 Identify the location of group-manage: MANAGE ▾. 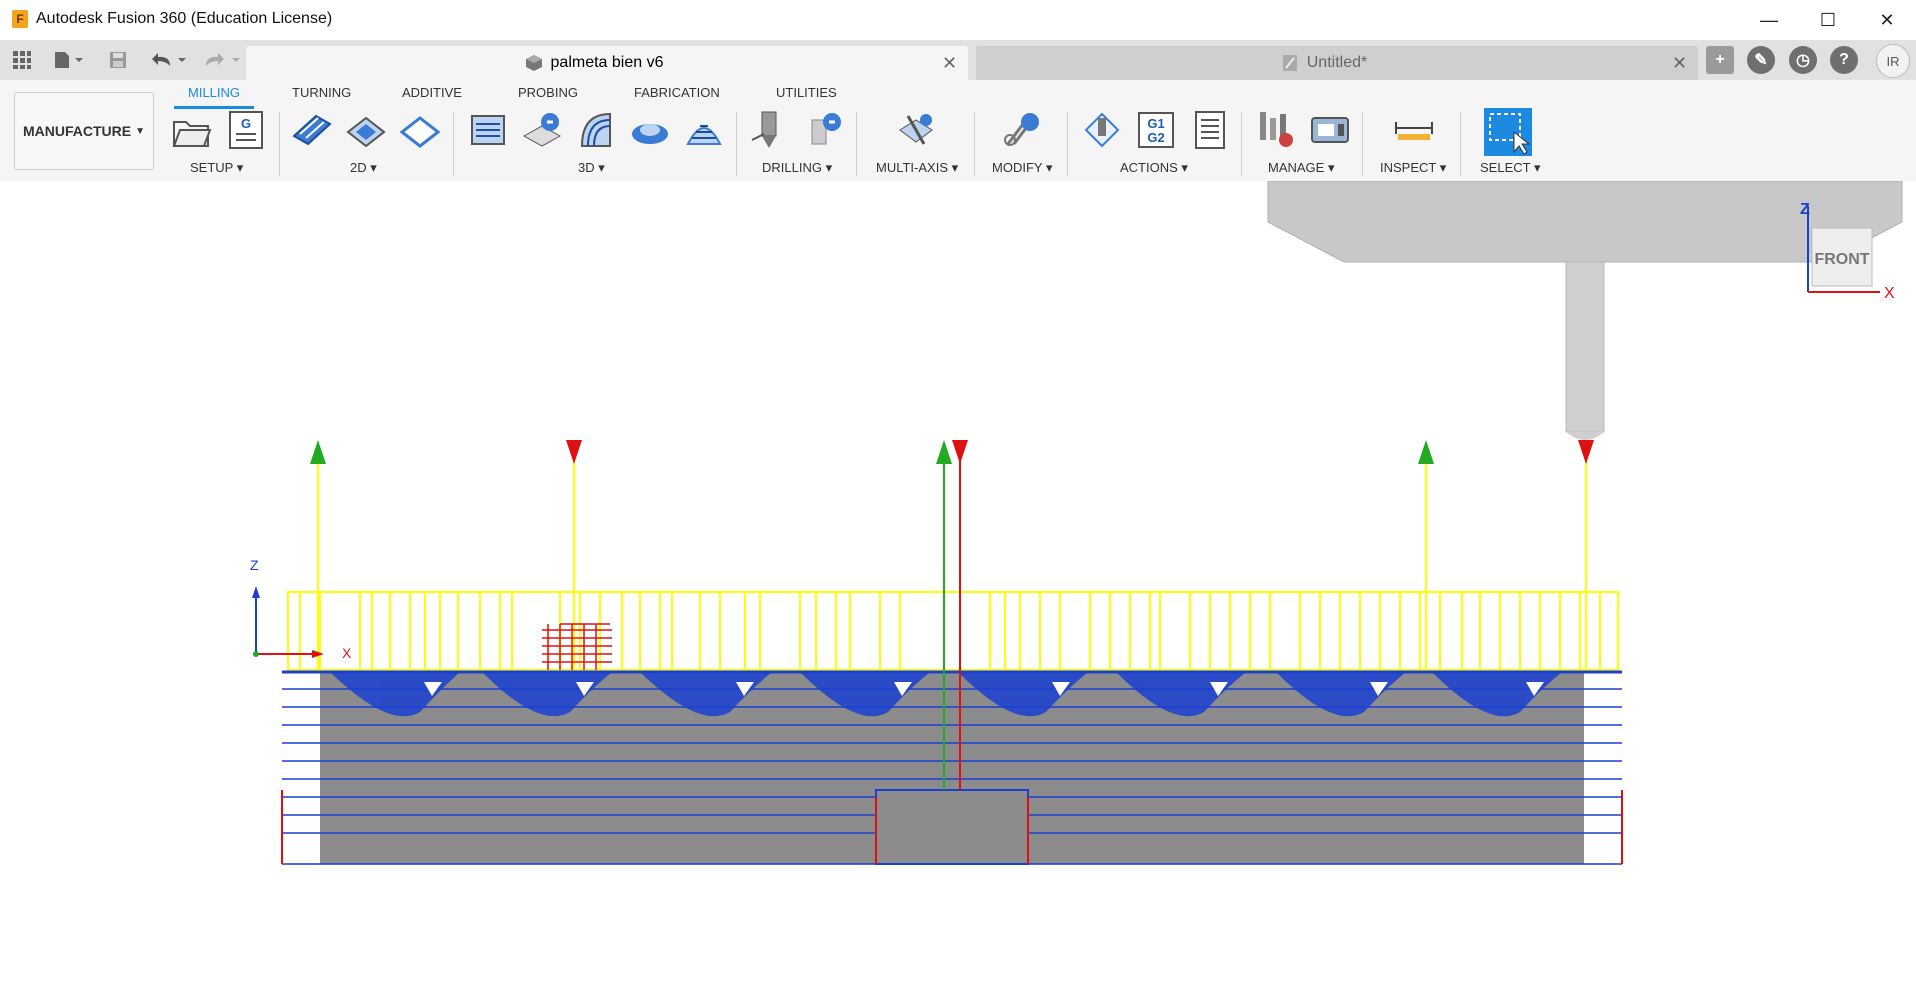
(1301, 167).